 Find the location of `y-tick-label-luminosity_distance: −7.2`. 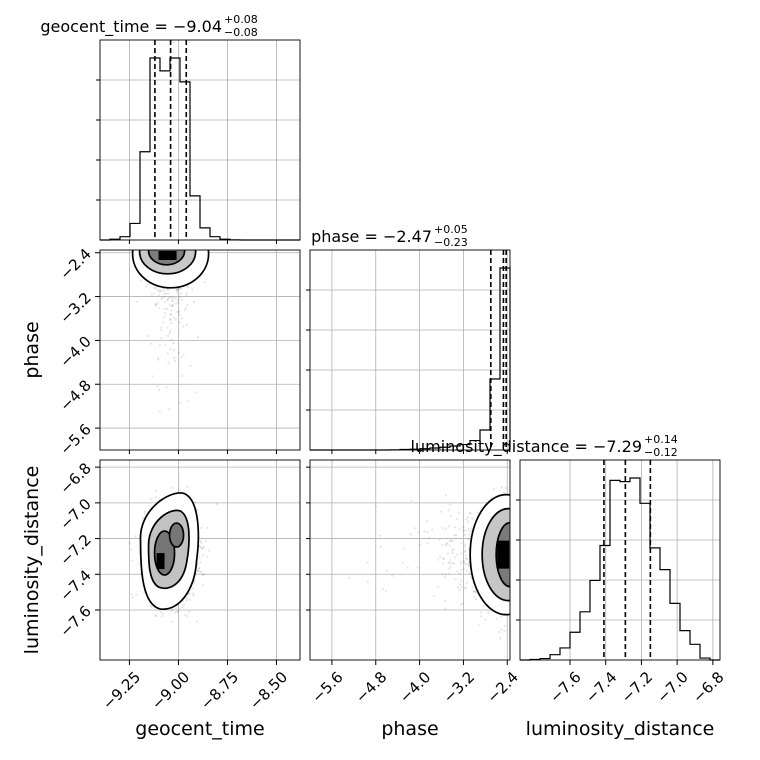

y-tick-label-luminosity_distance: −7.2 is located at coordinates (75, 550).